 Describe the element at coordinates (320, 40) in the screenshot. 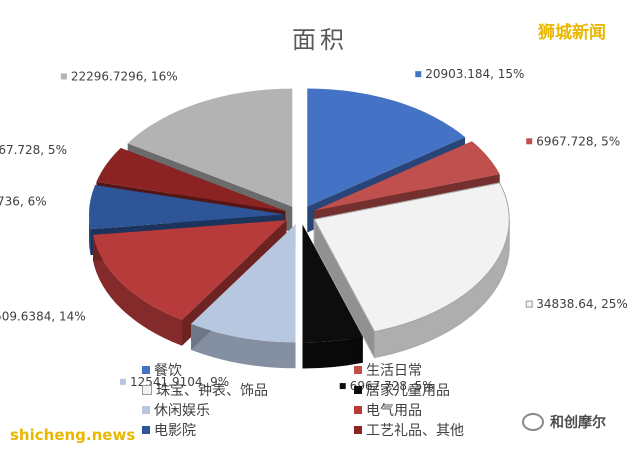

I see `chart-title: 面积` at that location.